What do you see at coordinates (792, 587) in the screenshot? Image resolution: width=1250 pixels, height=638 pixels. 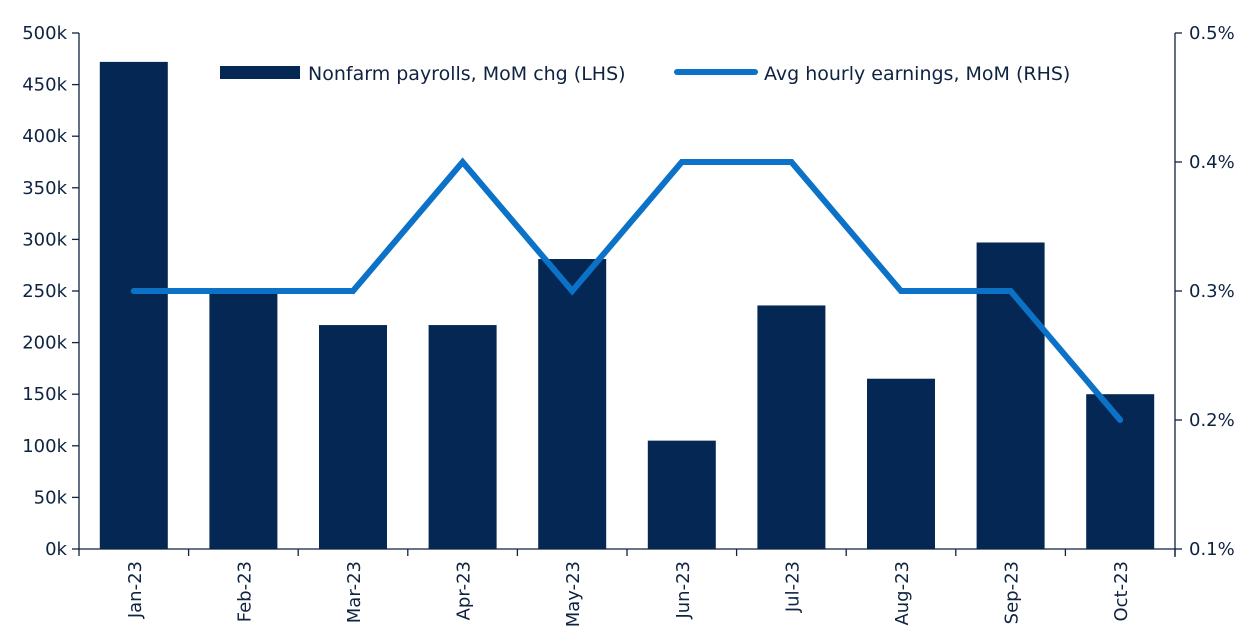 I see `x-tick-label: Jul-23` at bounding box center [792, 587].